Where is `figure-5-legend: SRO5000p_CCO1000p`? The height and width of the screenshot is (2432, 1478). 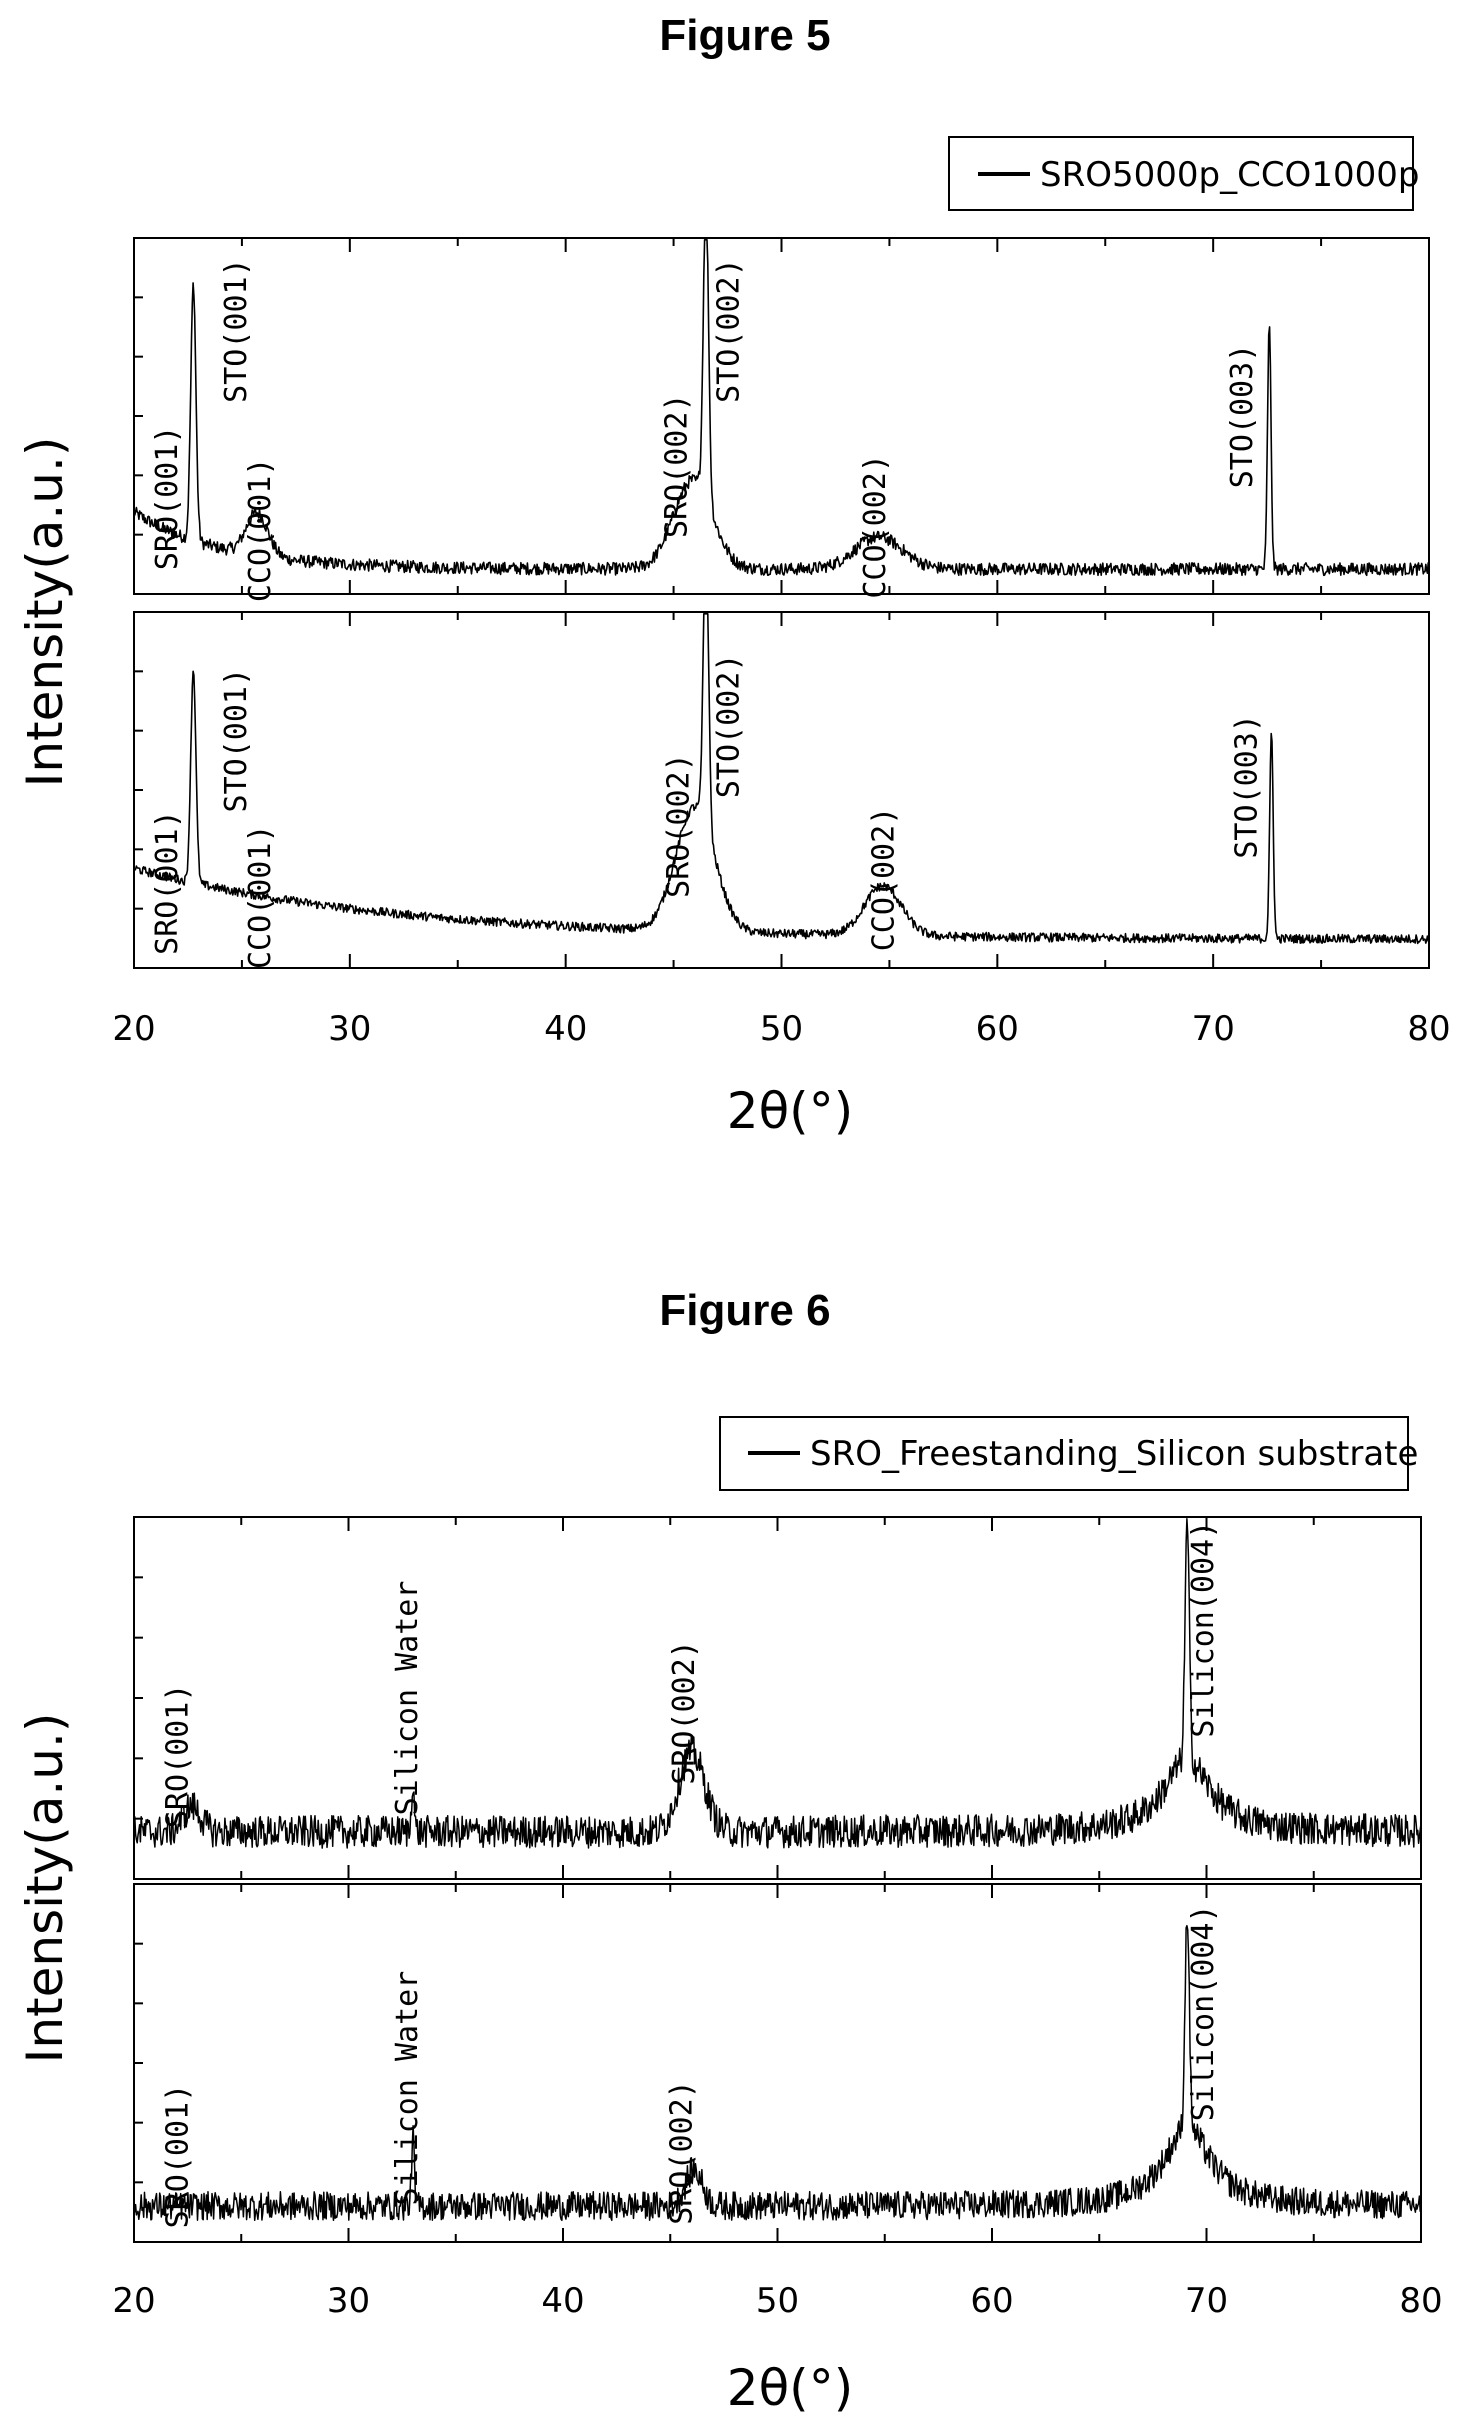 figure-5-legend: SRO5000p_CCO1000p is located at coordinates (1183, 173).